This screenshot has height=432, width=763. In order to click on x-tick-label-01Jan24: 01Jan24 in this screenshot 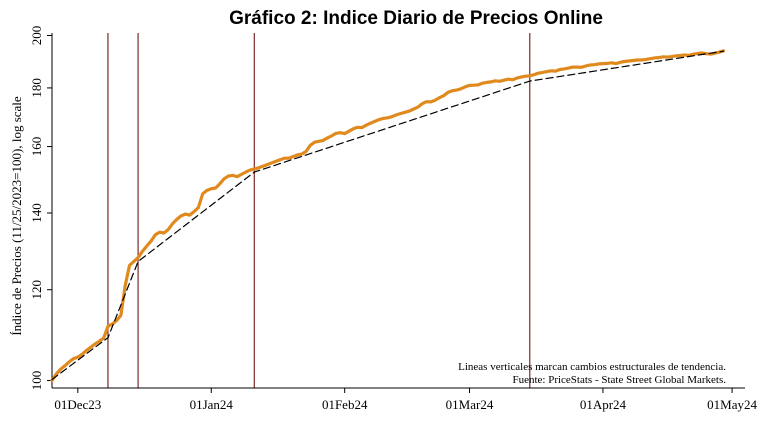, I will do `click(212, 404)`.